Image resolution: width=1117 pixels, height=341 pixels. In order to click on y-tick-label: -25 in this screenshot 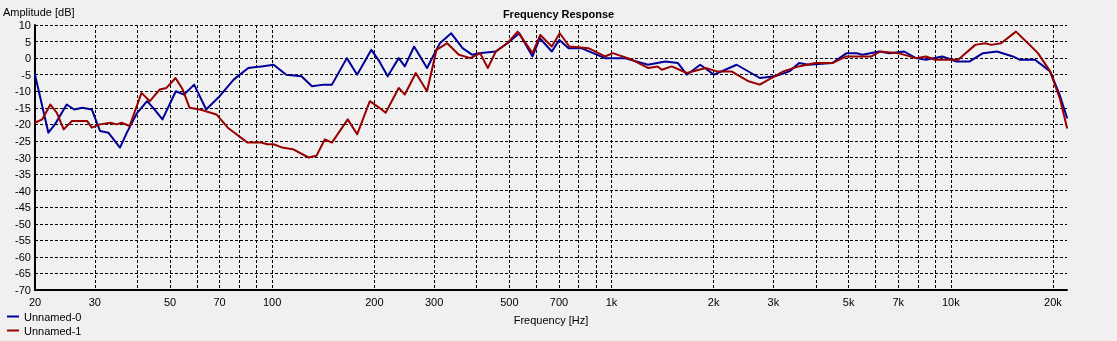, I will do `click(23, 140)`.